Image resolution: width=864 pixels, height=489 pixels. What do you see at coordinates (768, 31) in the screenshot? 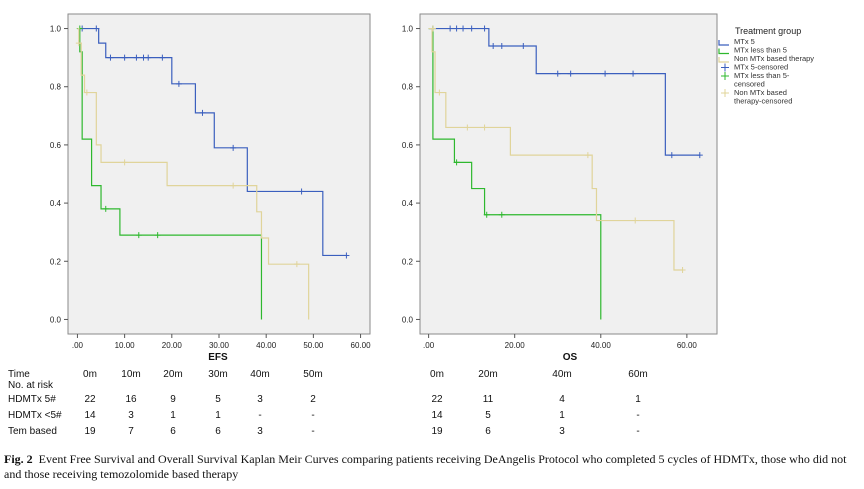
I see `legend-title: Treatment group` at bounding box center [768, 31].